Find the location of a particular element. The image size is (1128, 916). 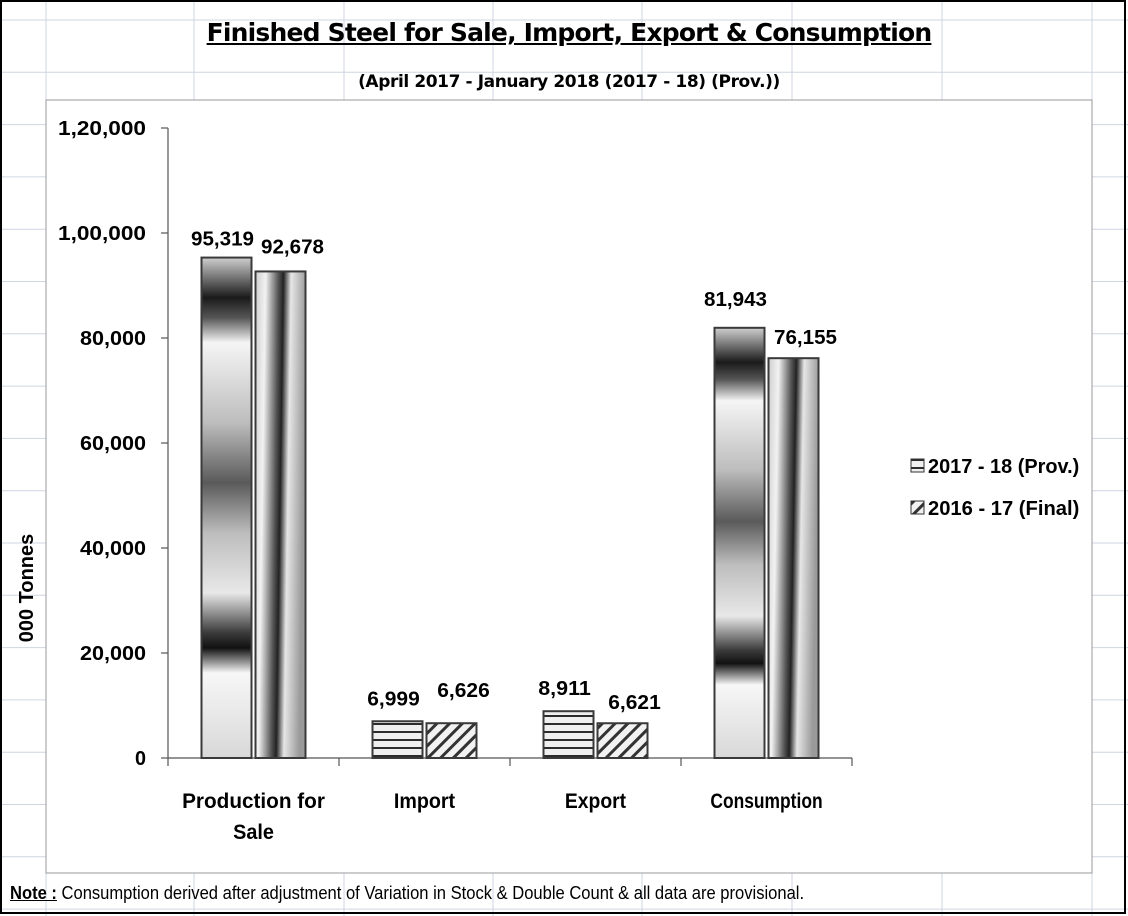

legend-label: 2016 - 17 (Final) is located at coordinates (1003, 509).